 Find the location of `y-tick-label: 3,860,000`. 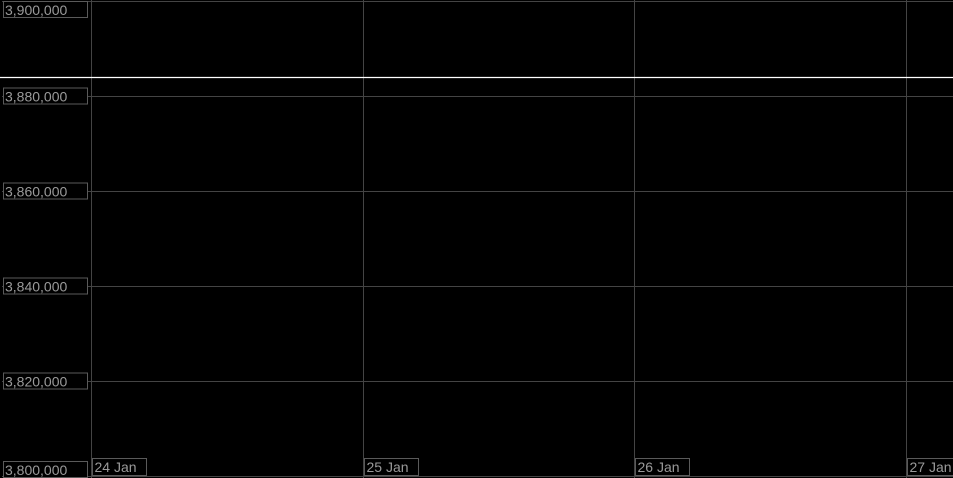

y-tick-label: 3,860,000 is located at coordinates (36, 192).